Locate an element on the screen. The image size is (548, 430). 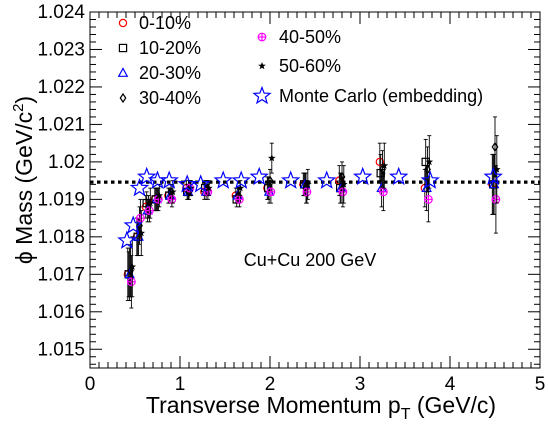
x-axis-title: Transverse Momentum pT (GeV/c) is located at coordinates (321, 407).